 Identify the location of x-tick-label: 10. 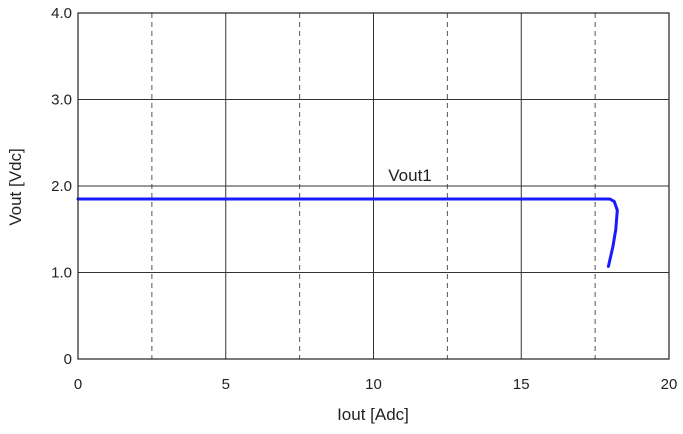
(373, 384).